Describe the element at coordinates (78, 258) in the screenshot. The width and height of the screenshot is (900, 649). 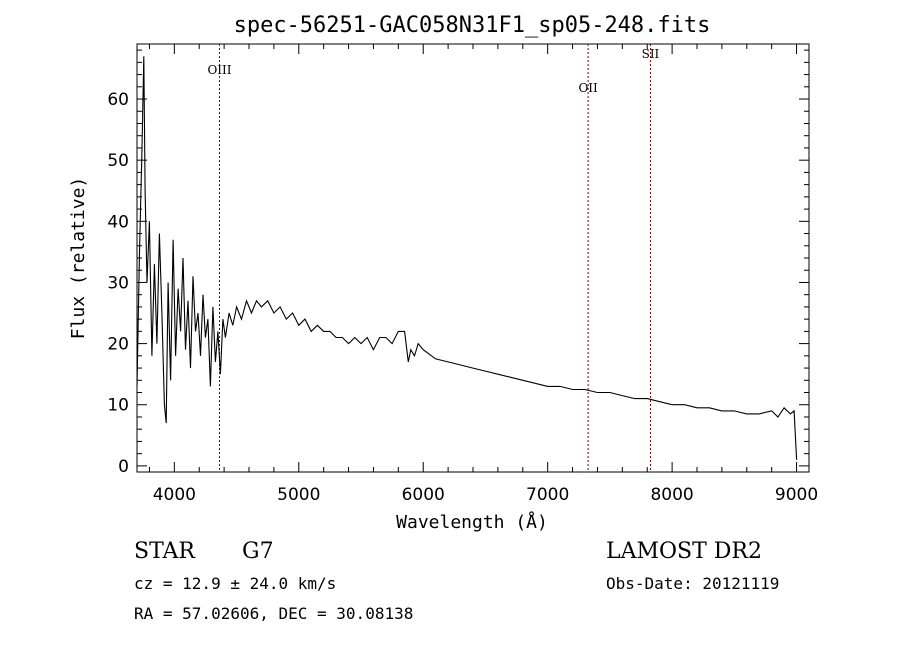
I see `y-axis-label: Flux (relative)` at that location.